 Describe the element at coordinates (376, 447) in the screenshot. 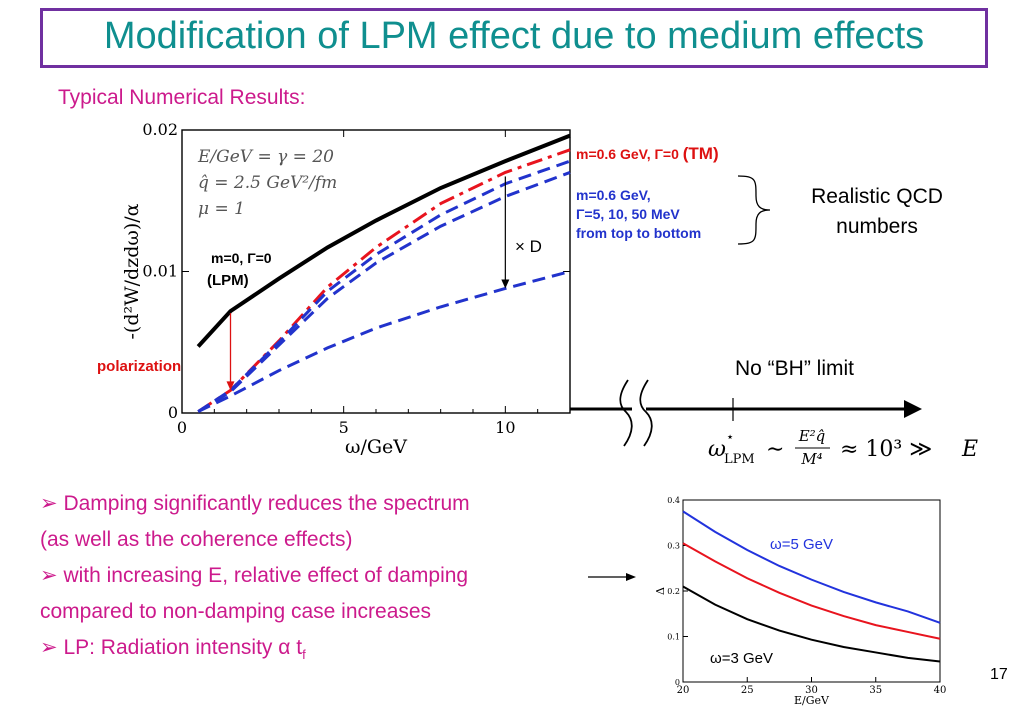

I see `x-axis-label: ω/GeV` at that location.